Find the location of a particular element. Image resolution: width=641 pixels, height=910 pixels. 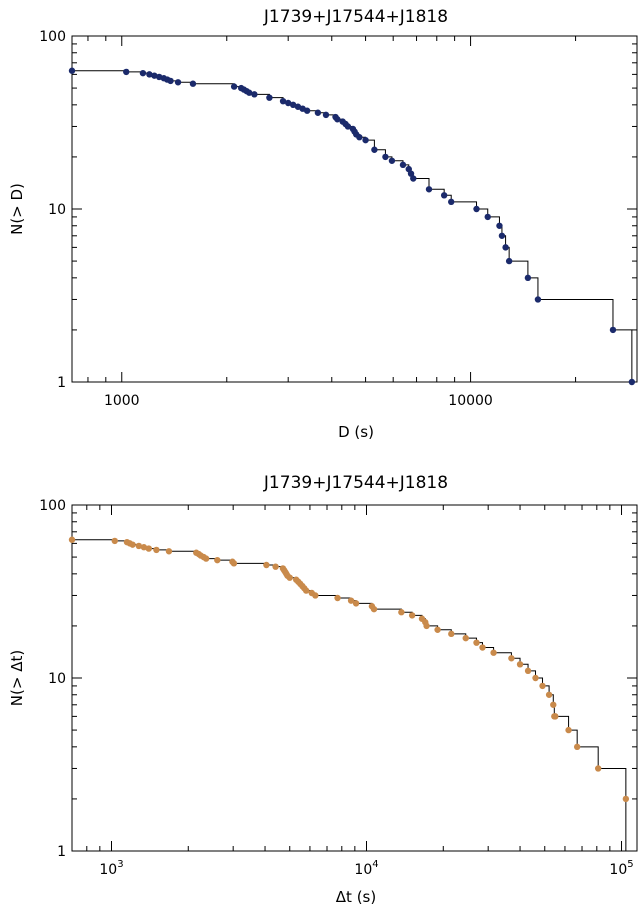

x-axis-label: D (s) is located at coordinates (356, 432).